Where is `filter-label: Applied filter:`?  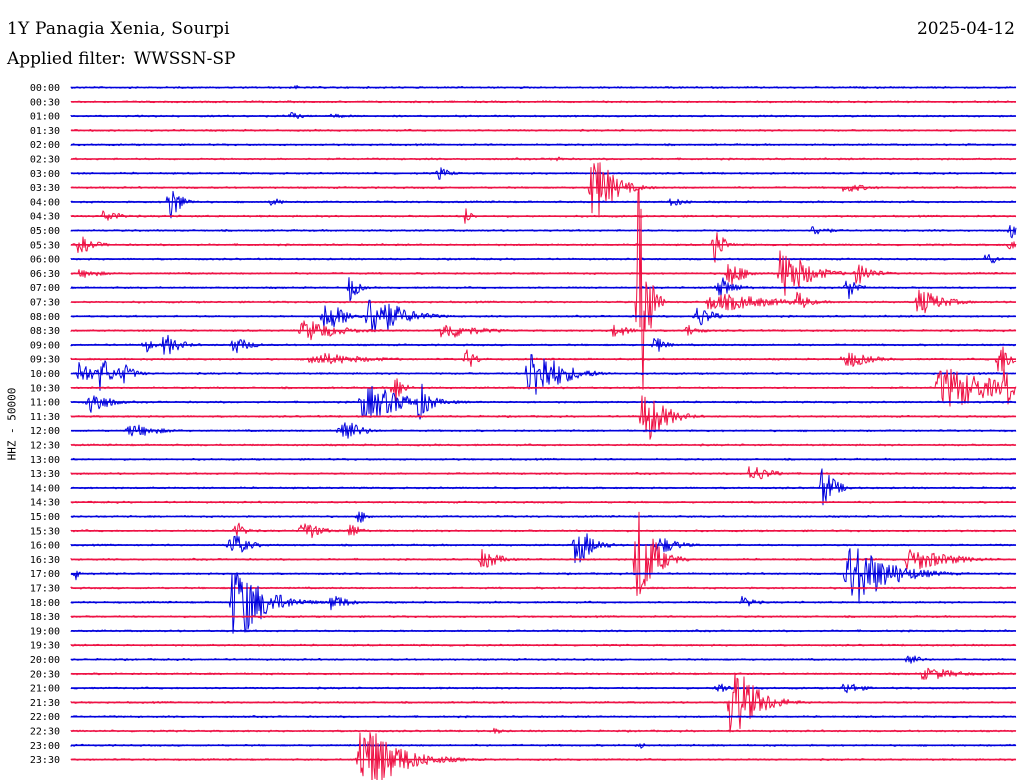
filter-label: Applied filter: is located at coordinates (66, 59).